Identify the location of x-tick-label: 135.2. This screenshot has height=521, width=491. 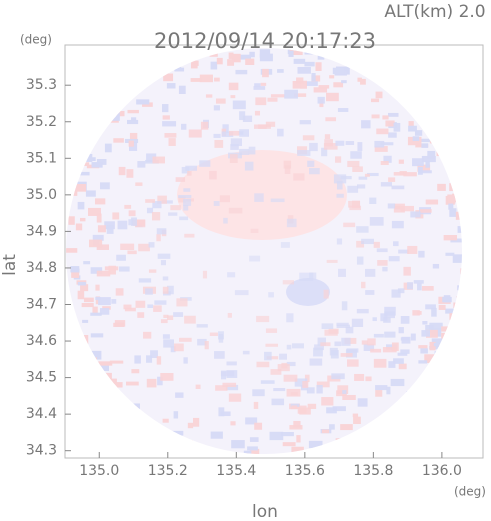
(168, 471).